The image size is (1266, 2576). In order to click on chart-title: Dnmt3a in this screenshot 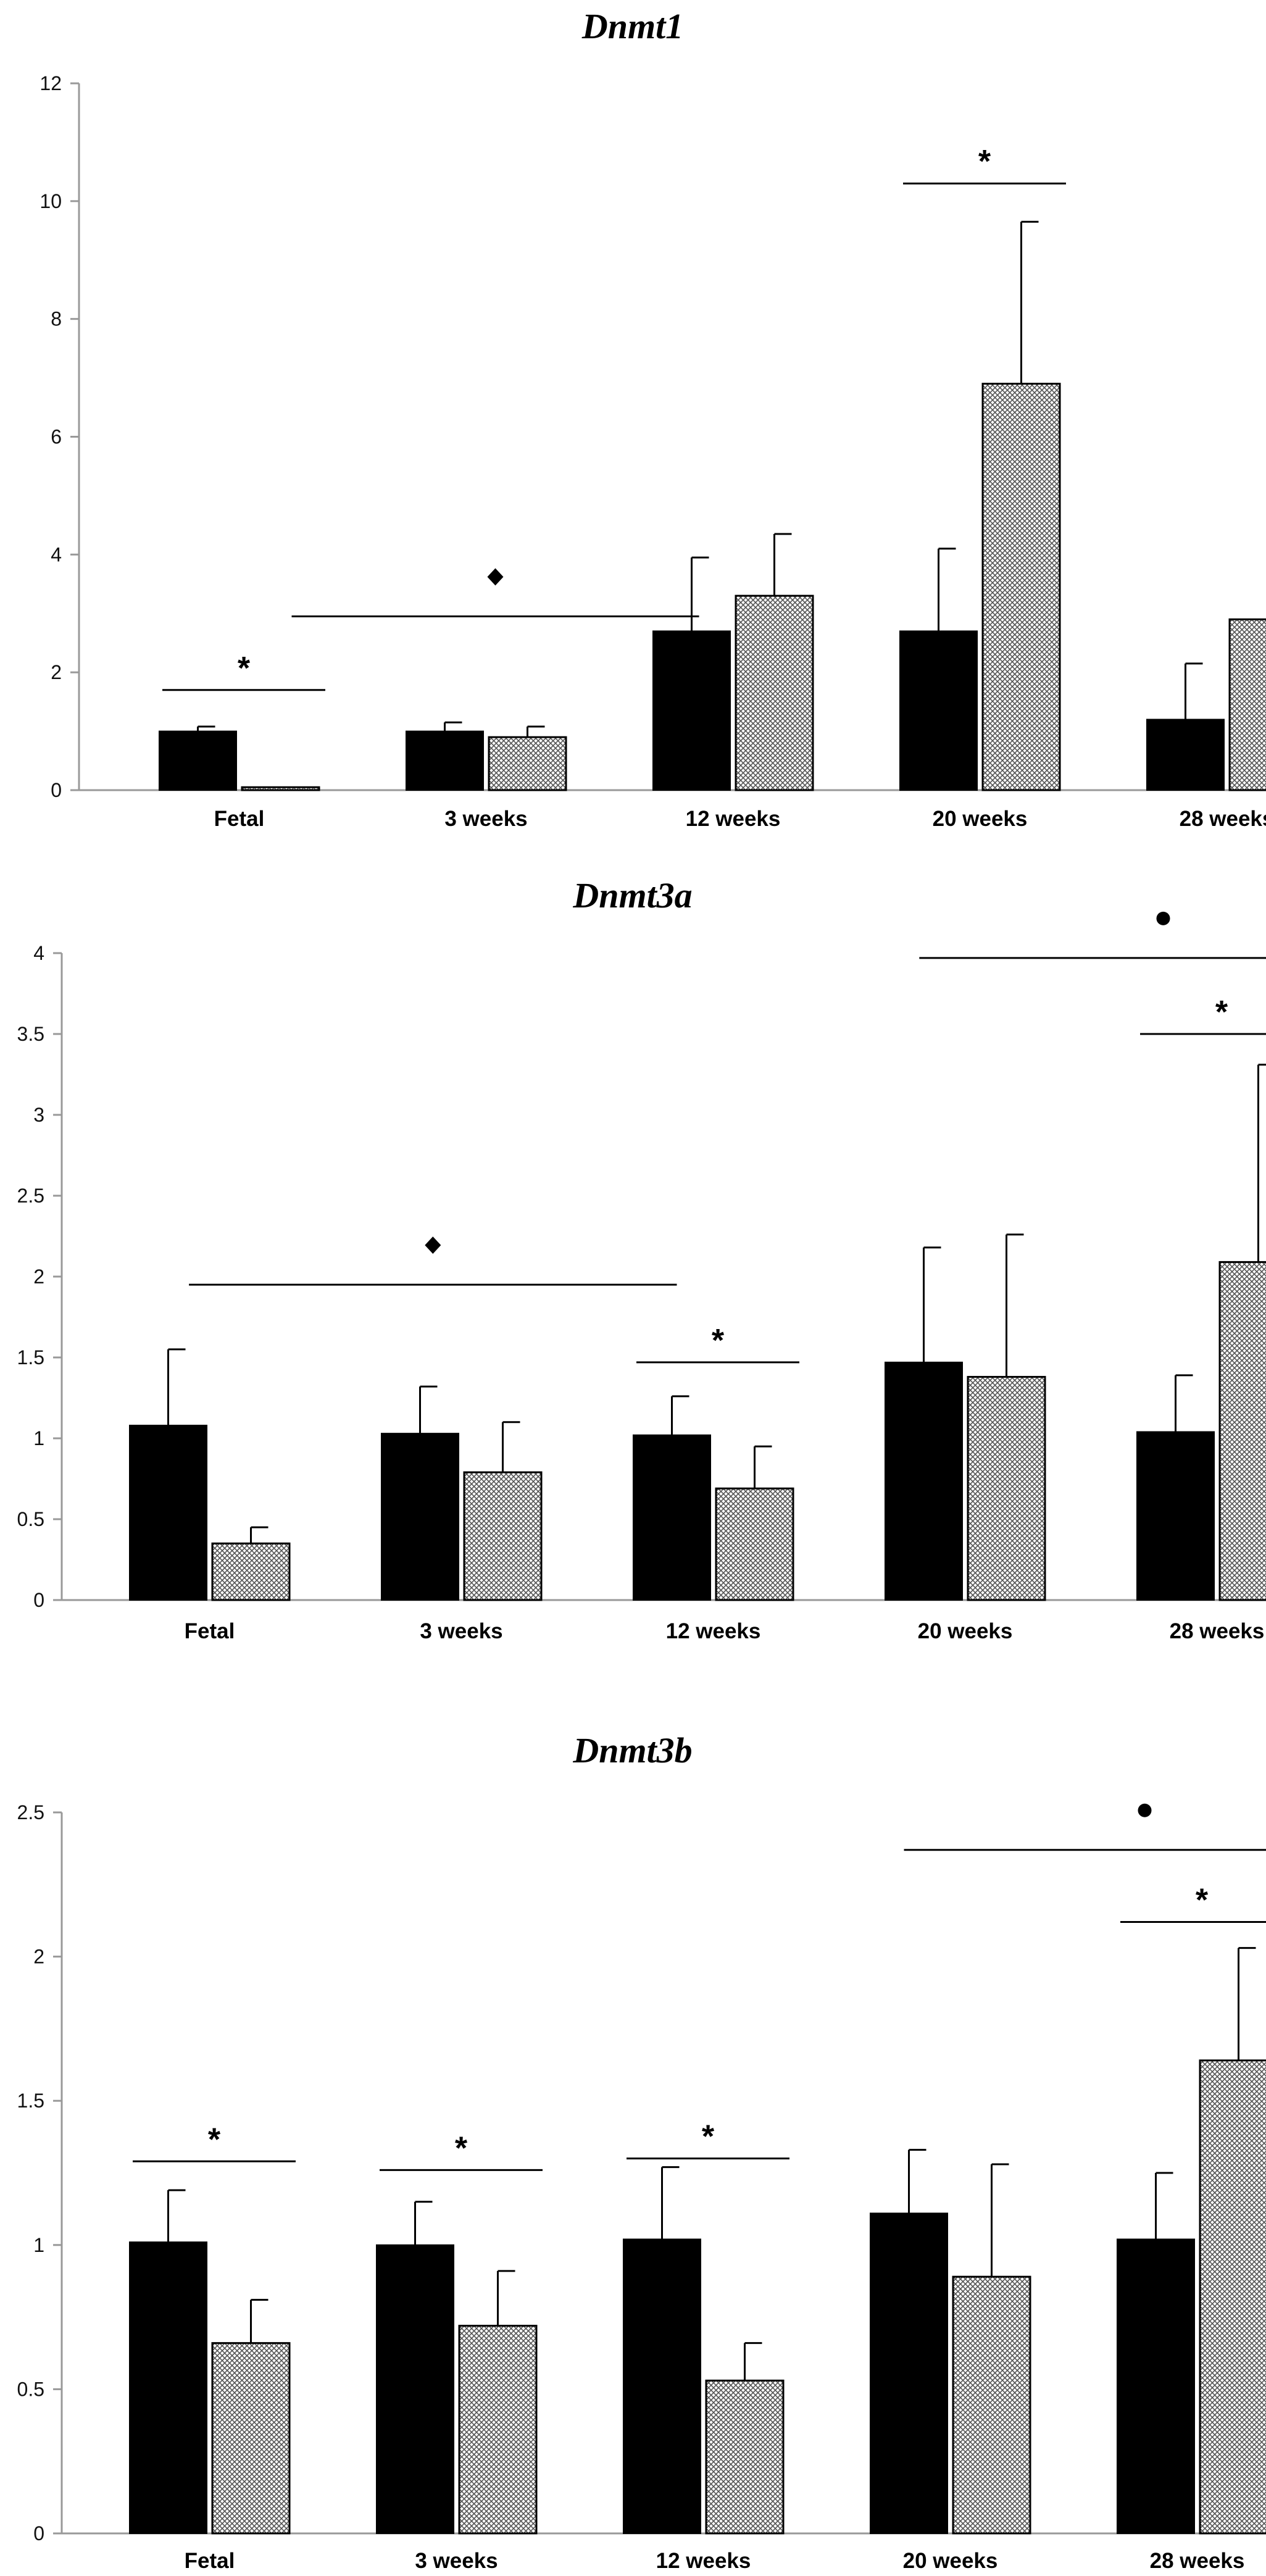, I will do `click(632, 895)`.